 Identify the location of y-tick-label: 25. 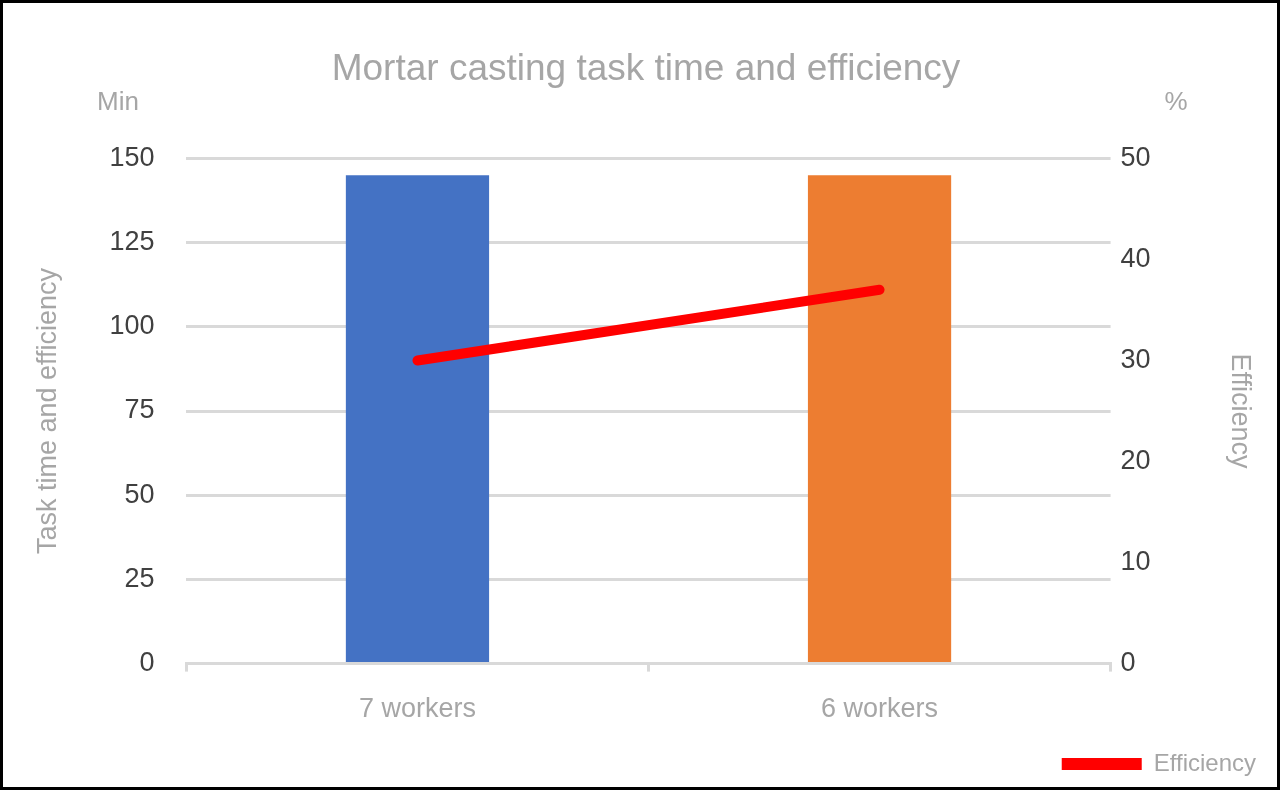
(139, 577).